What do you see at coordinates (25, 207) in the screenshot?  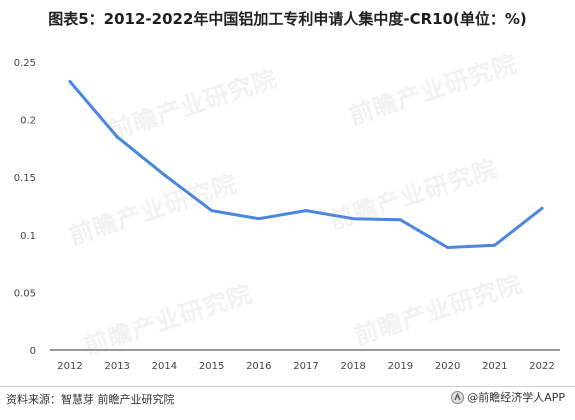 I see `y-axis-ticks: 0 0.05 0.1 0.15 0.2 0.25` at bounding box center [25, 207].